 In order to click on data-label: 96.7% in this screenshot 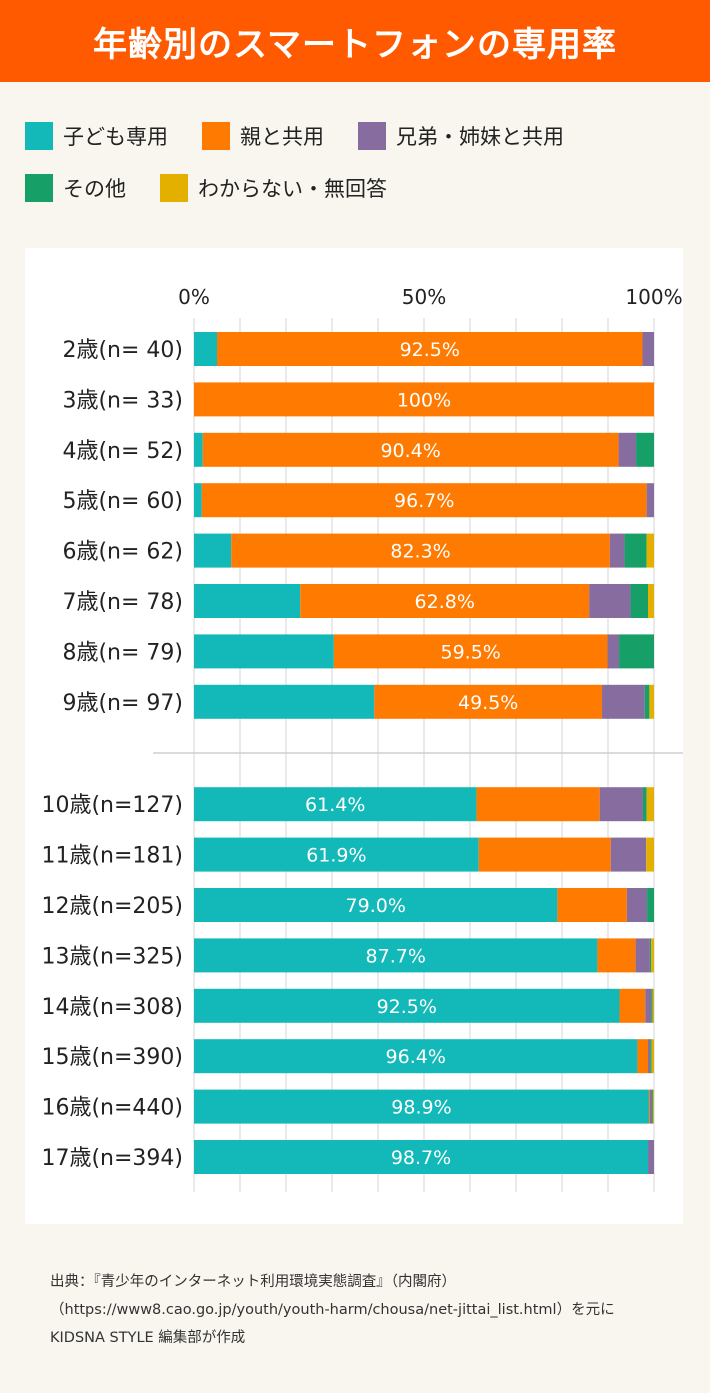, I will do `click(424, 501)`.